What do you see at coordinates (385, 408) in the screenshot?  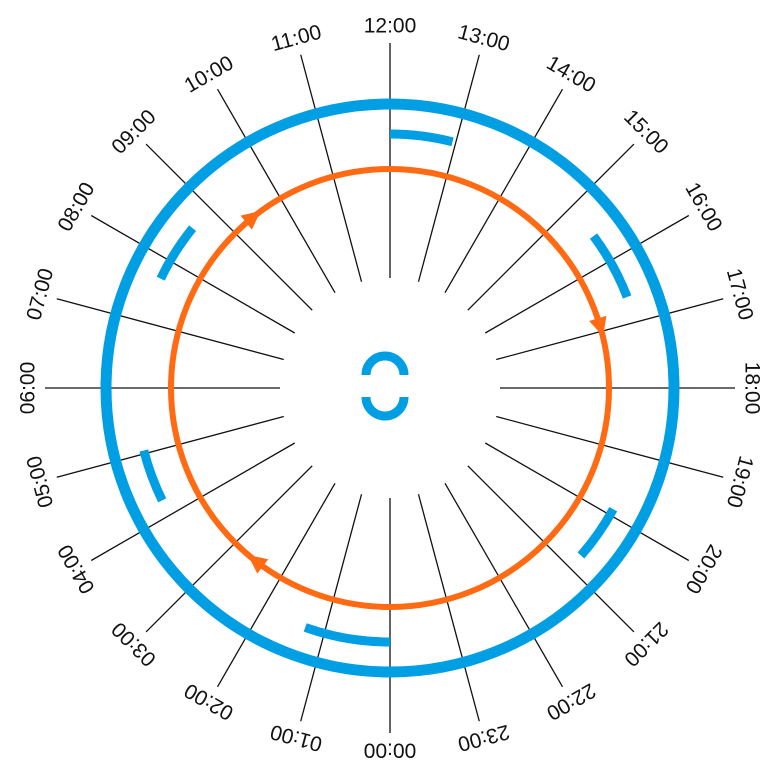 I see `cycle-icon-bottom-arc` at bounding box center [385, 408].